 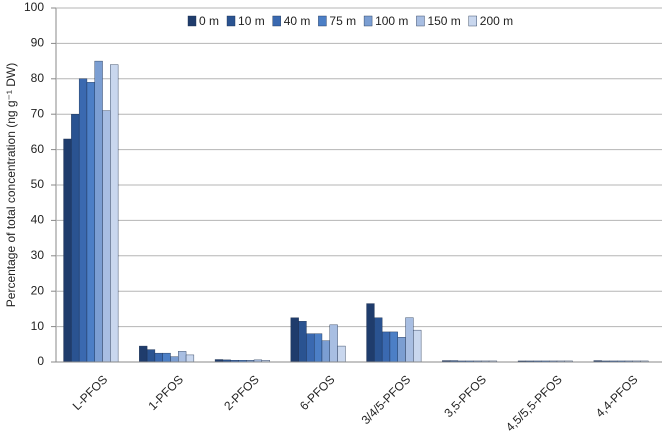 I want to click on legend-label: 150 m, so click(x=443, y=21).